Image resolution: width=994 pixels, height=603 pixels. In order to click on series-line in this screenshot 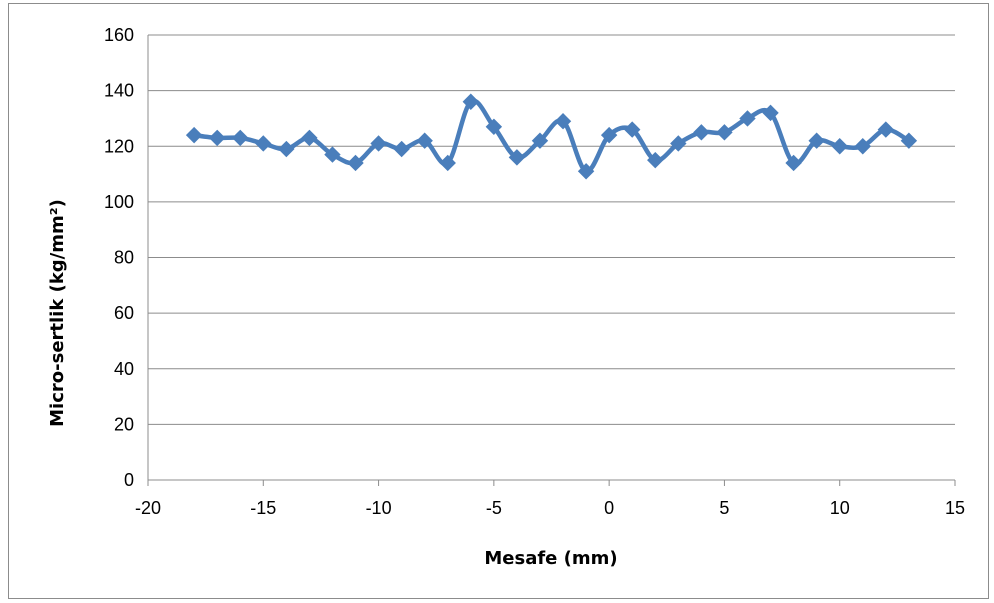, I will do `click(552, 136)`.